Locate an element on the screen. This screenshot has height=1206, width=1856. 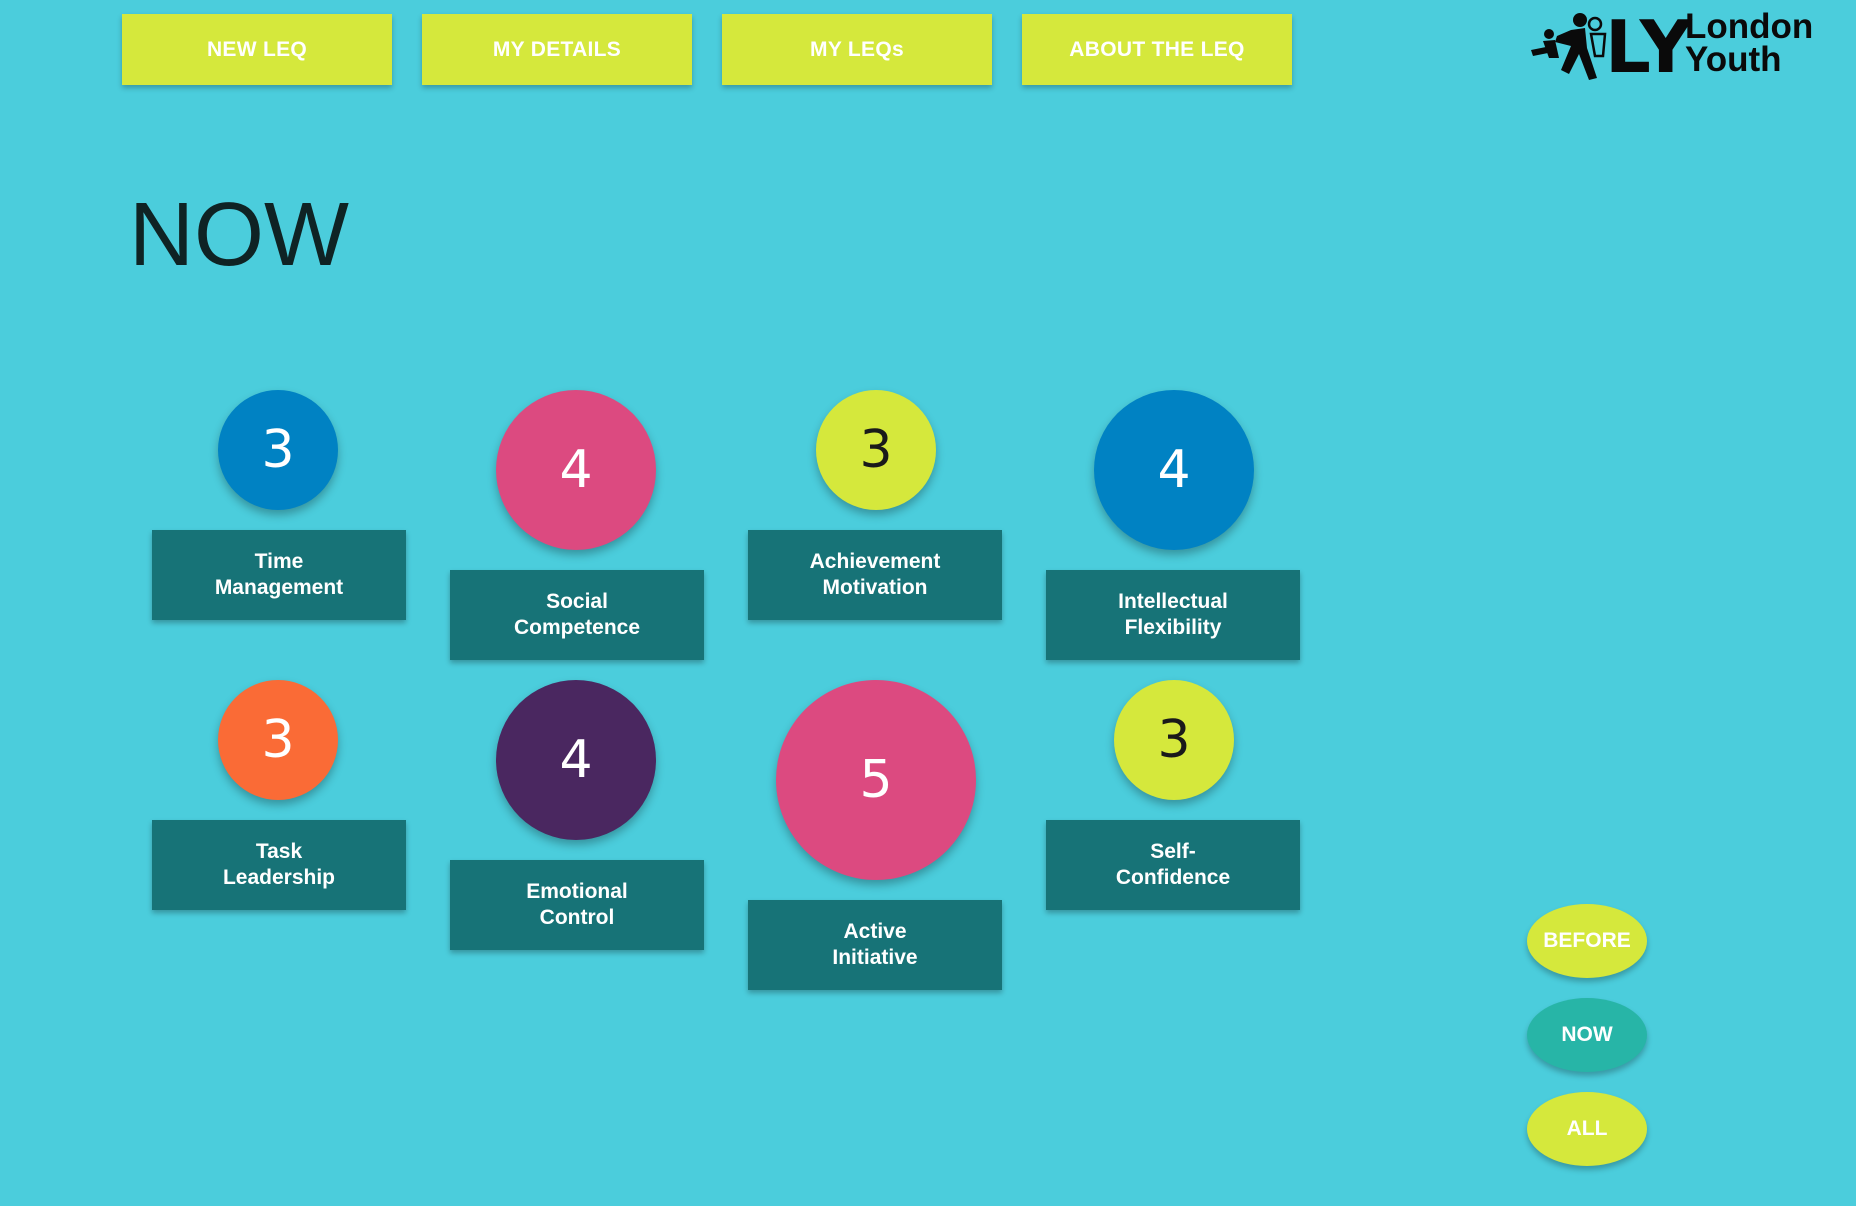
skill-label-text: Self- Confidence is located at coordinates (1173, 864).